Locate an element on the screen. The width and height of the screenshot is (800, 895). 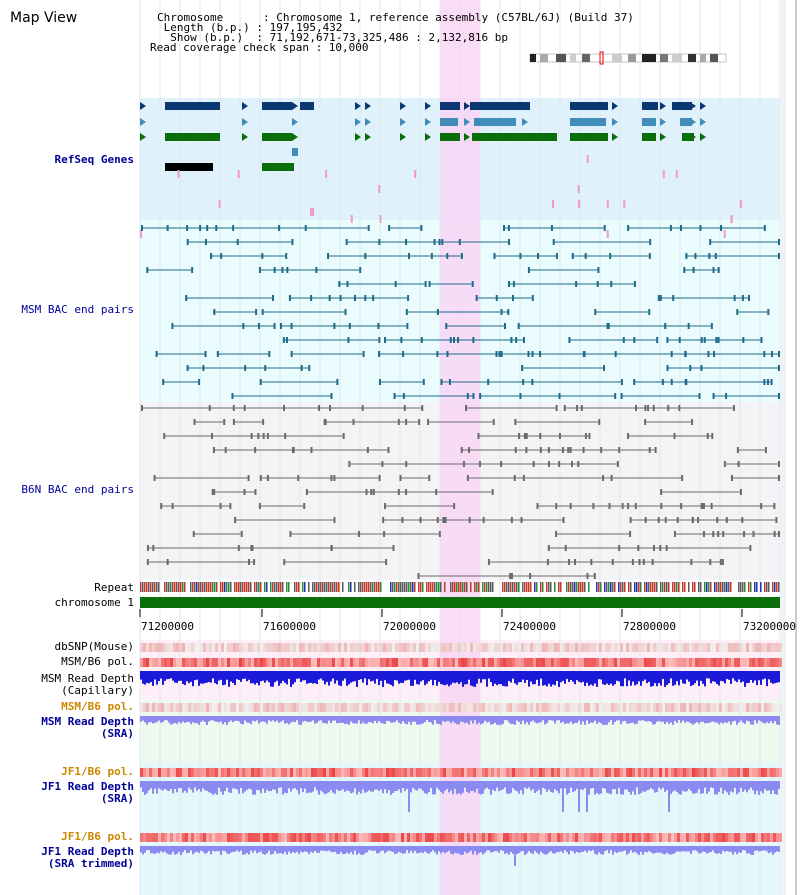
variant-mark is located at coordinates (379, 189).